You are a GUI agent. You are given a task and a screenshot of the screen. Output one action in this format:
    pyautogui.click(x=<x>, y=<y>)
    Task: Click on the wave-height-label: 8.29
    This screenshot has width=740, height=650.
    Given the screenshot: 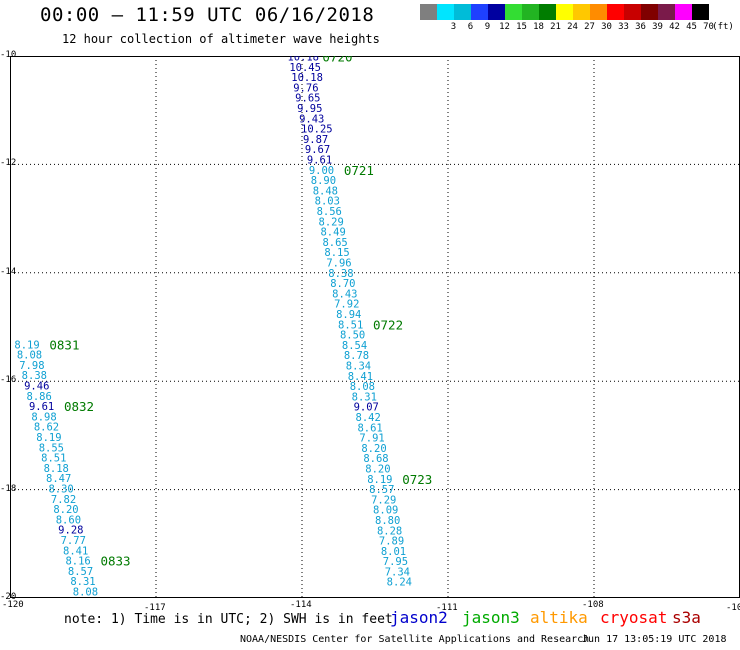 What is the action you would take?
    pyautogui.click(x=331, y=222)
    